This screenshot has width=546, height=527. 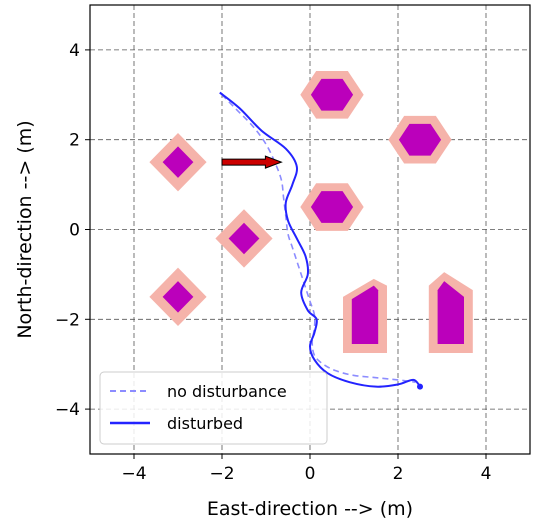 I want to click on annotation-arrow, so click(x=252, y=162).